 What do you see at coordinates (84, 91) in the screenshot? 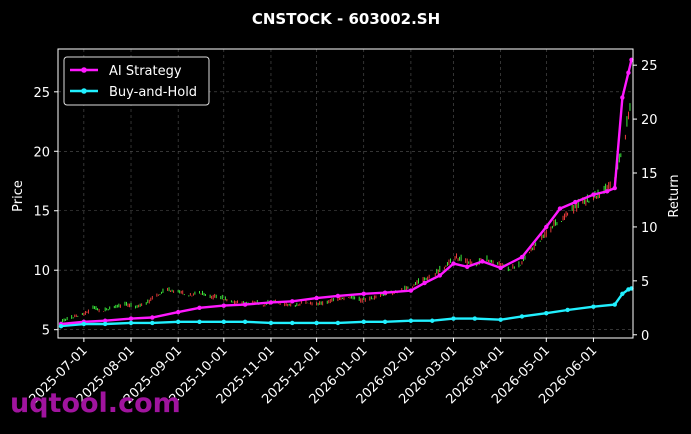
I see `legend-marker-buy-and-hold` at bounding box center [84, 91].